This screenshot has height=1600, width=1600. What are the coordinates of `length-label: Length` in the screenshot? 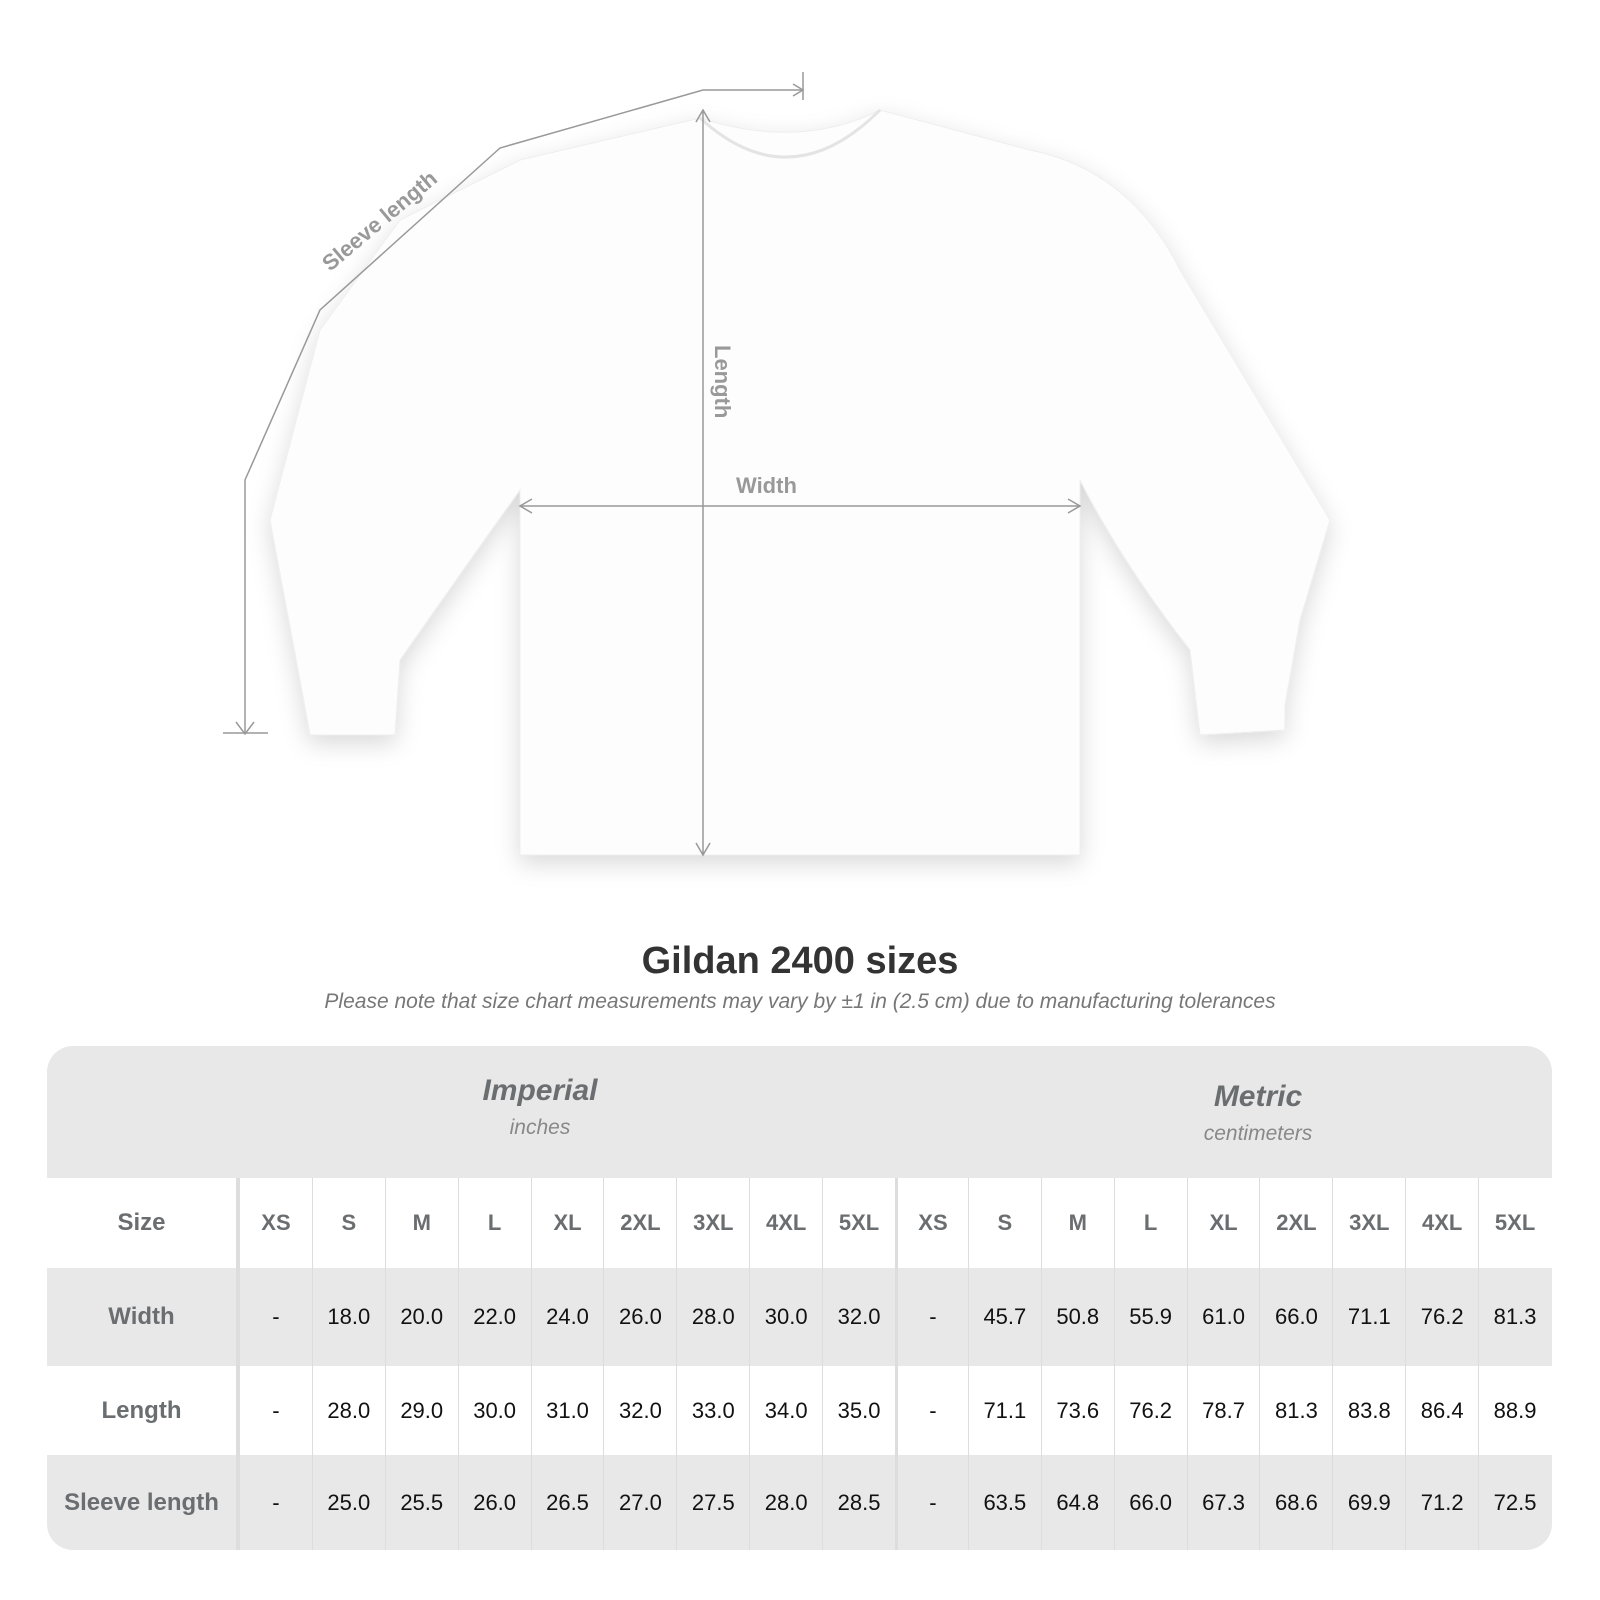 It's located at (722, 381).